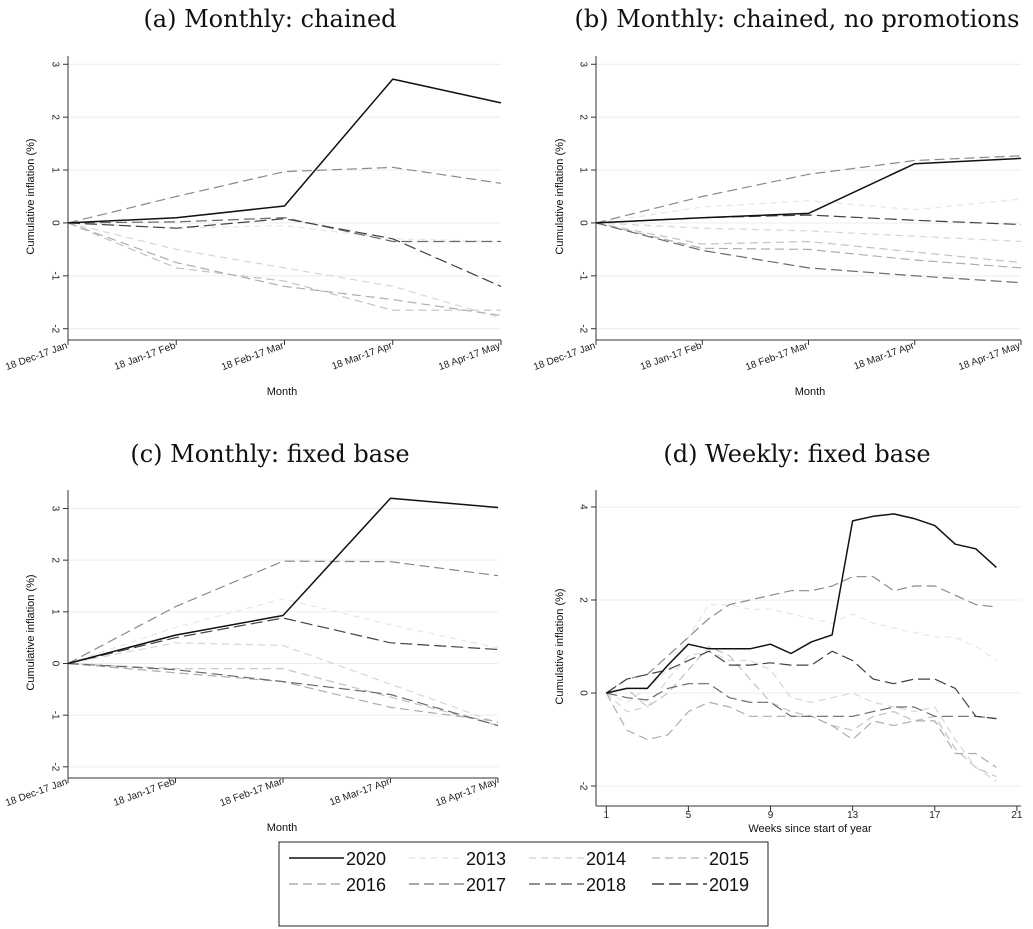 This screenshot has width=1033, height=929. Describe the element at coordinates (269, 19) in the screenshot. I see `panel-title: (a) Monthly: chained` at that location.